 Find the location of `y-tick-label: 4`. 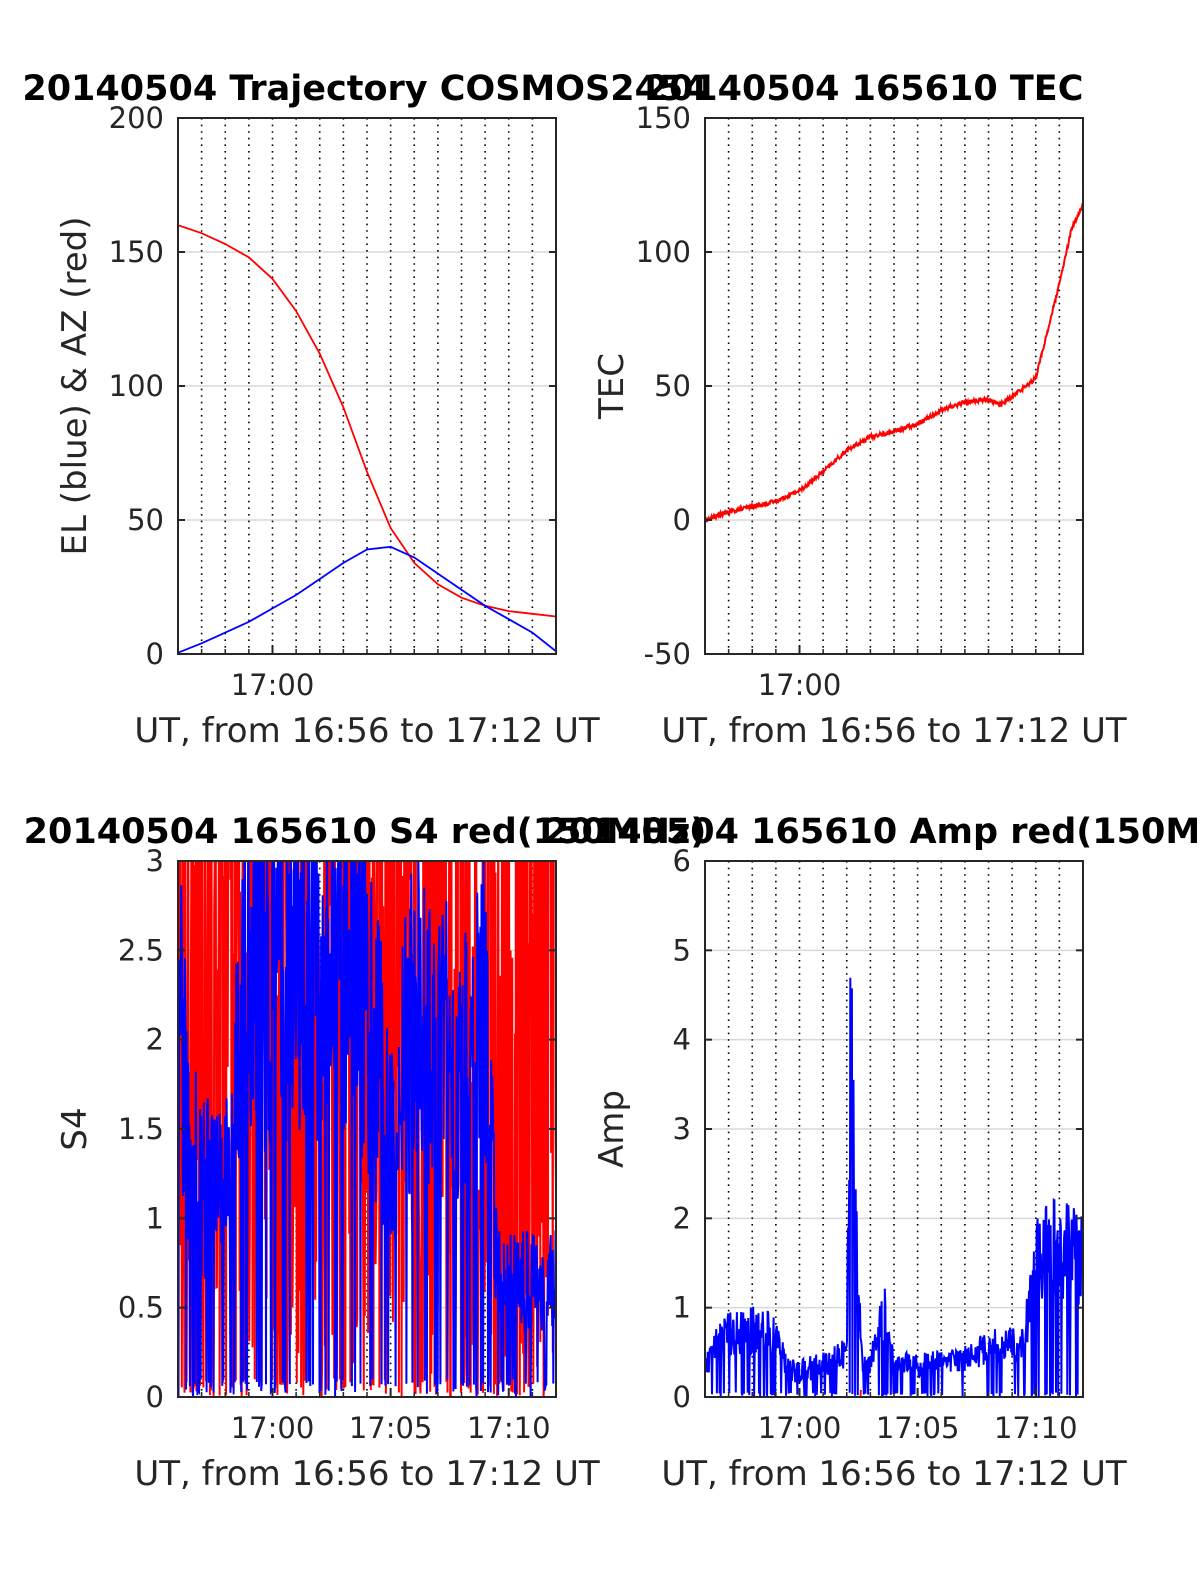

y-tick-label: 4 is located at coordinates (682, 1040).